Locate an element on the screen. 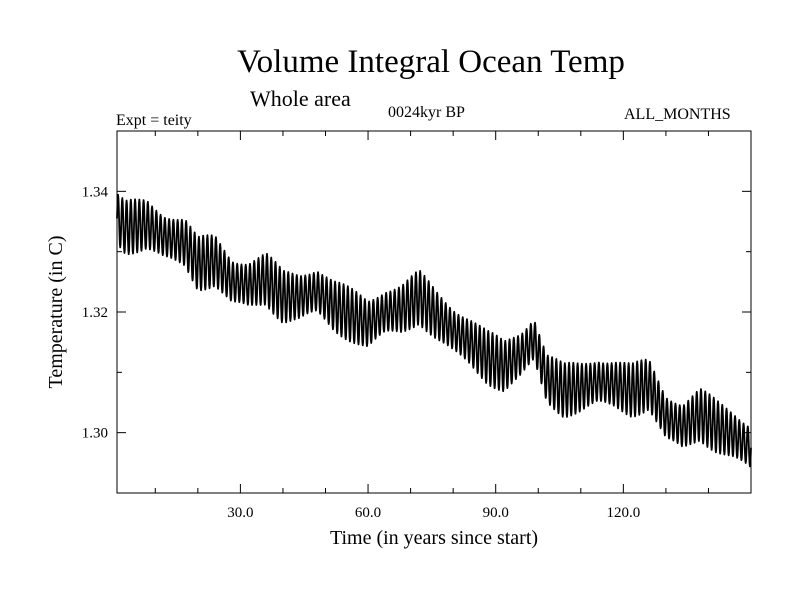  chart-subtitle: Whole area is located at coordinates (300, 98).